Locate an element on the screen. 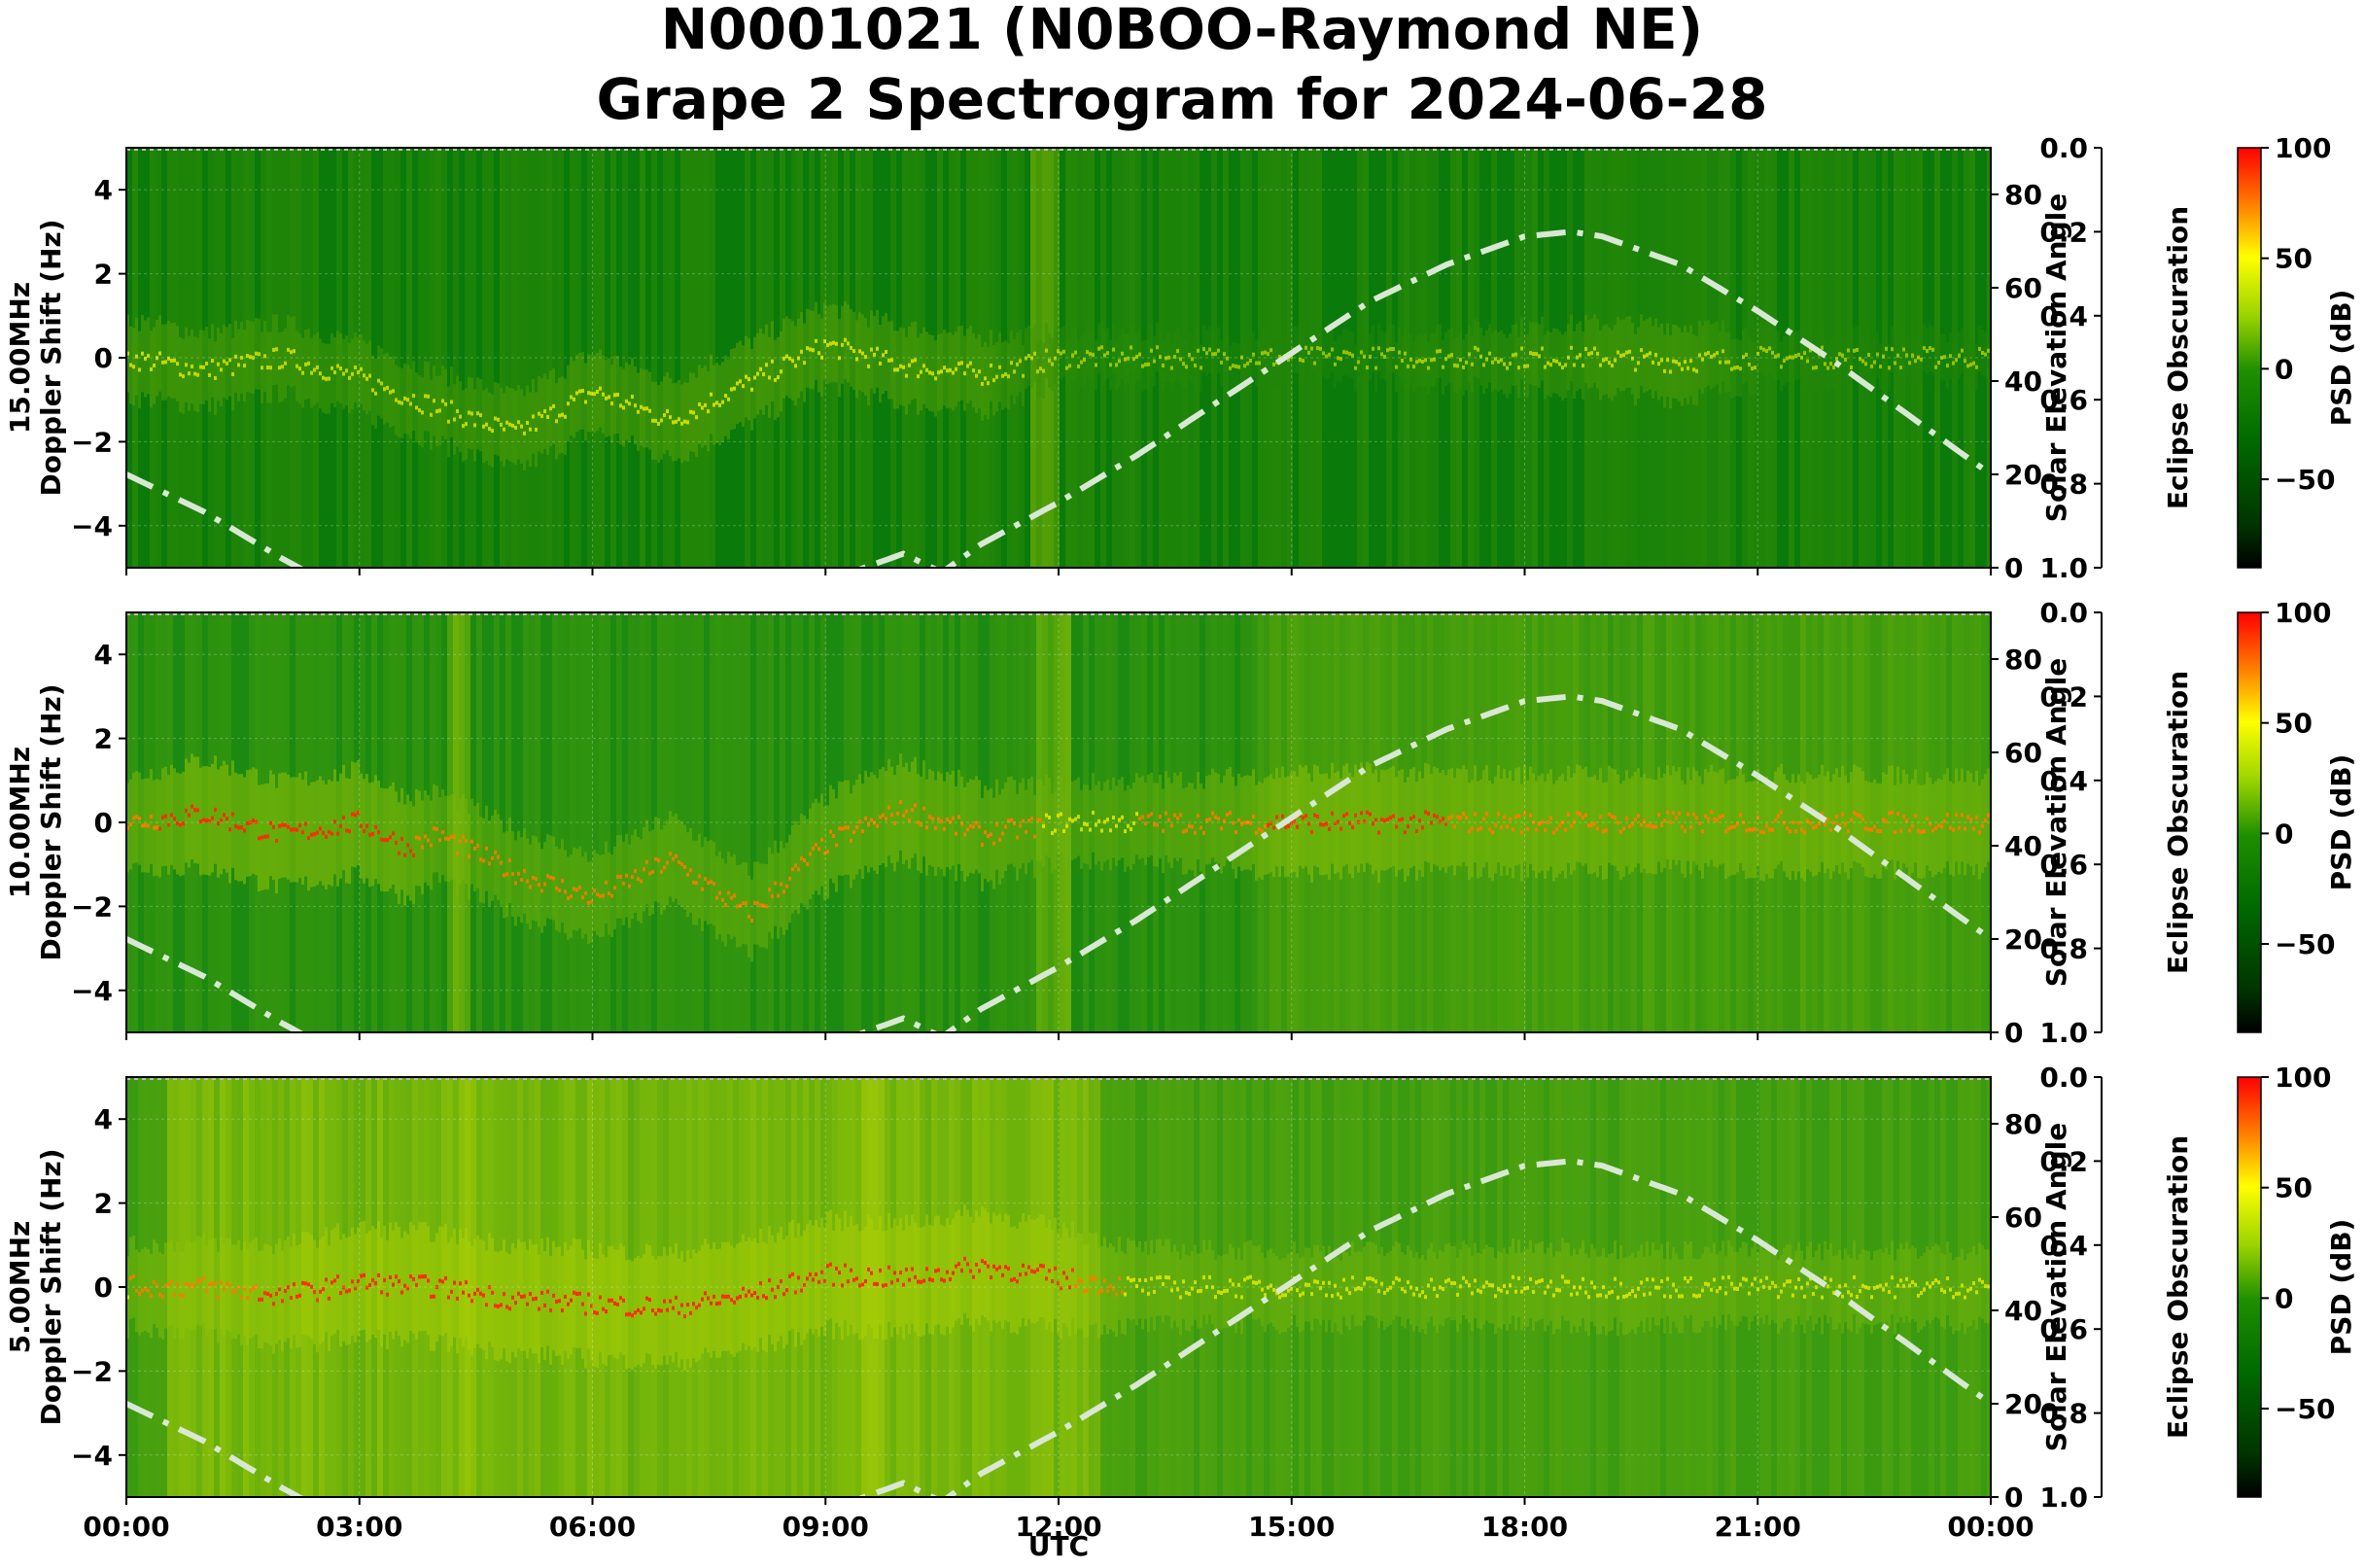 This screenshot has width=2365, height=1568. colorbar-tick-label: −50 is located at coordinates (2305, 480).